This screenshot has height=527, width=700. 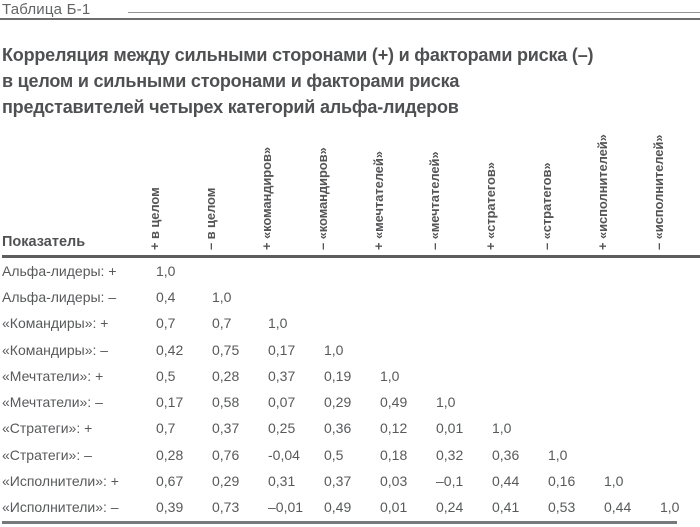 What do you see at coordinates (394, 454) in the screenshot?
I see `value-cell: 0,18` at bounding box center [394, 454].